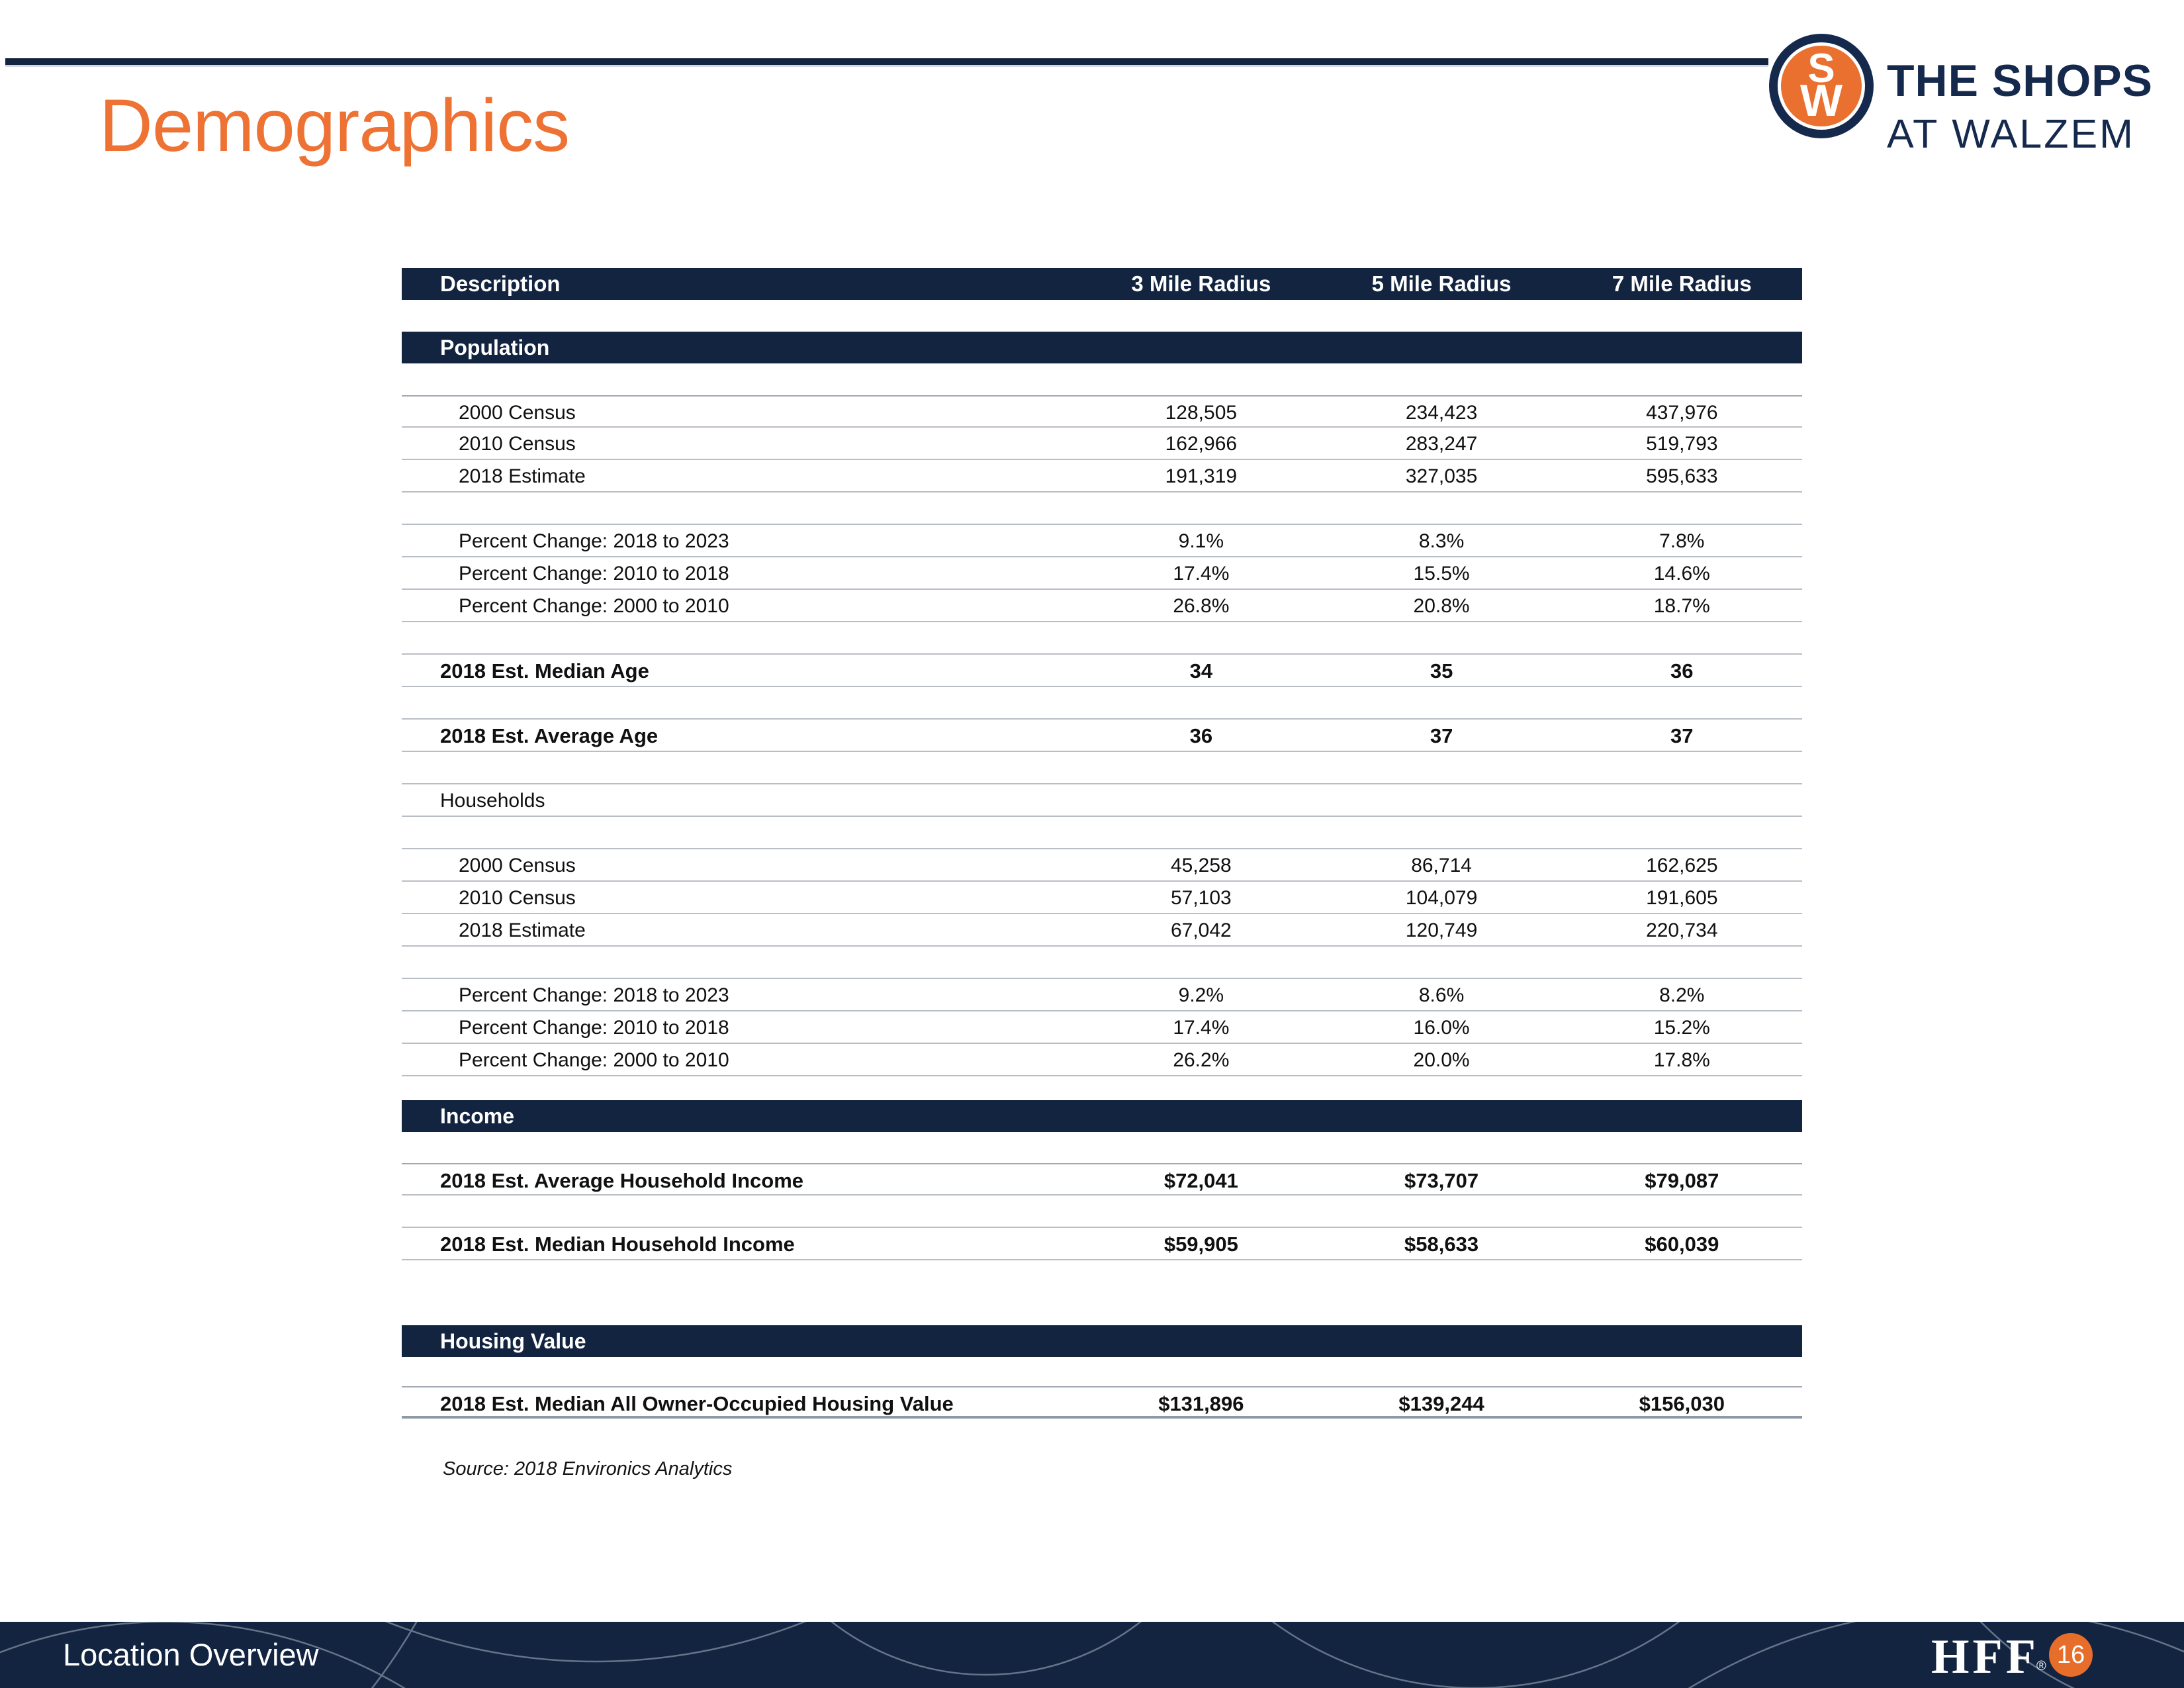 The image size is (2184, 1688). I want to click on table-row: Percent Change: 2018 to 2023 9.1% 8.3% 7.8%, so click(1102, 541).